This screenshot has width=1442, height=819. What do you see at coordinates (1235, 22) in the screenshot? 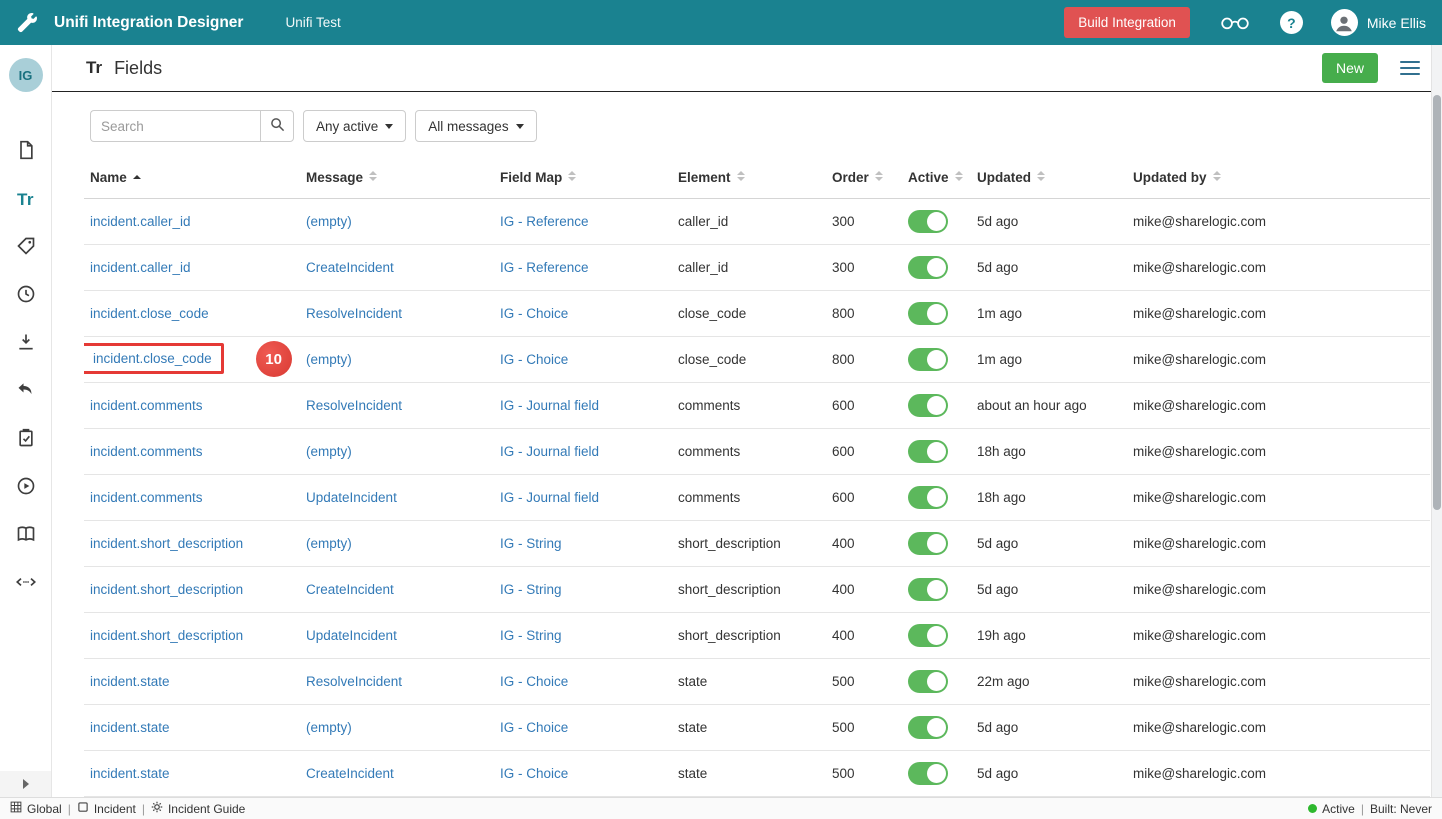
I see `preview-glasses-icon` at bounding box center [1235, 22].